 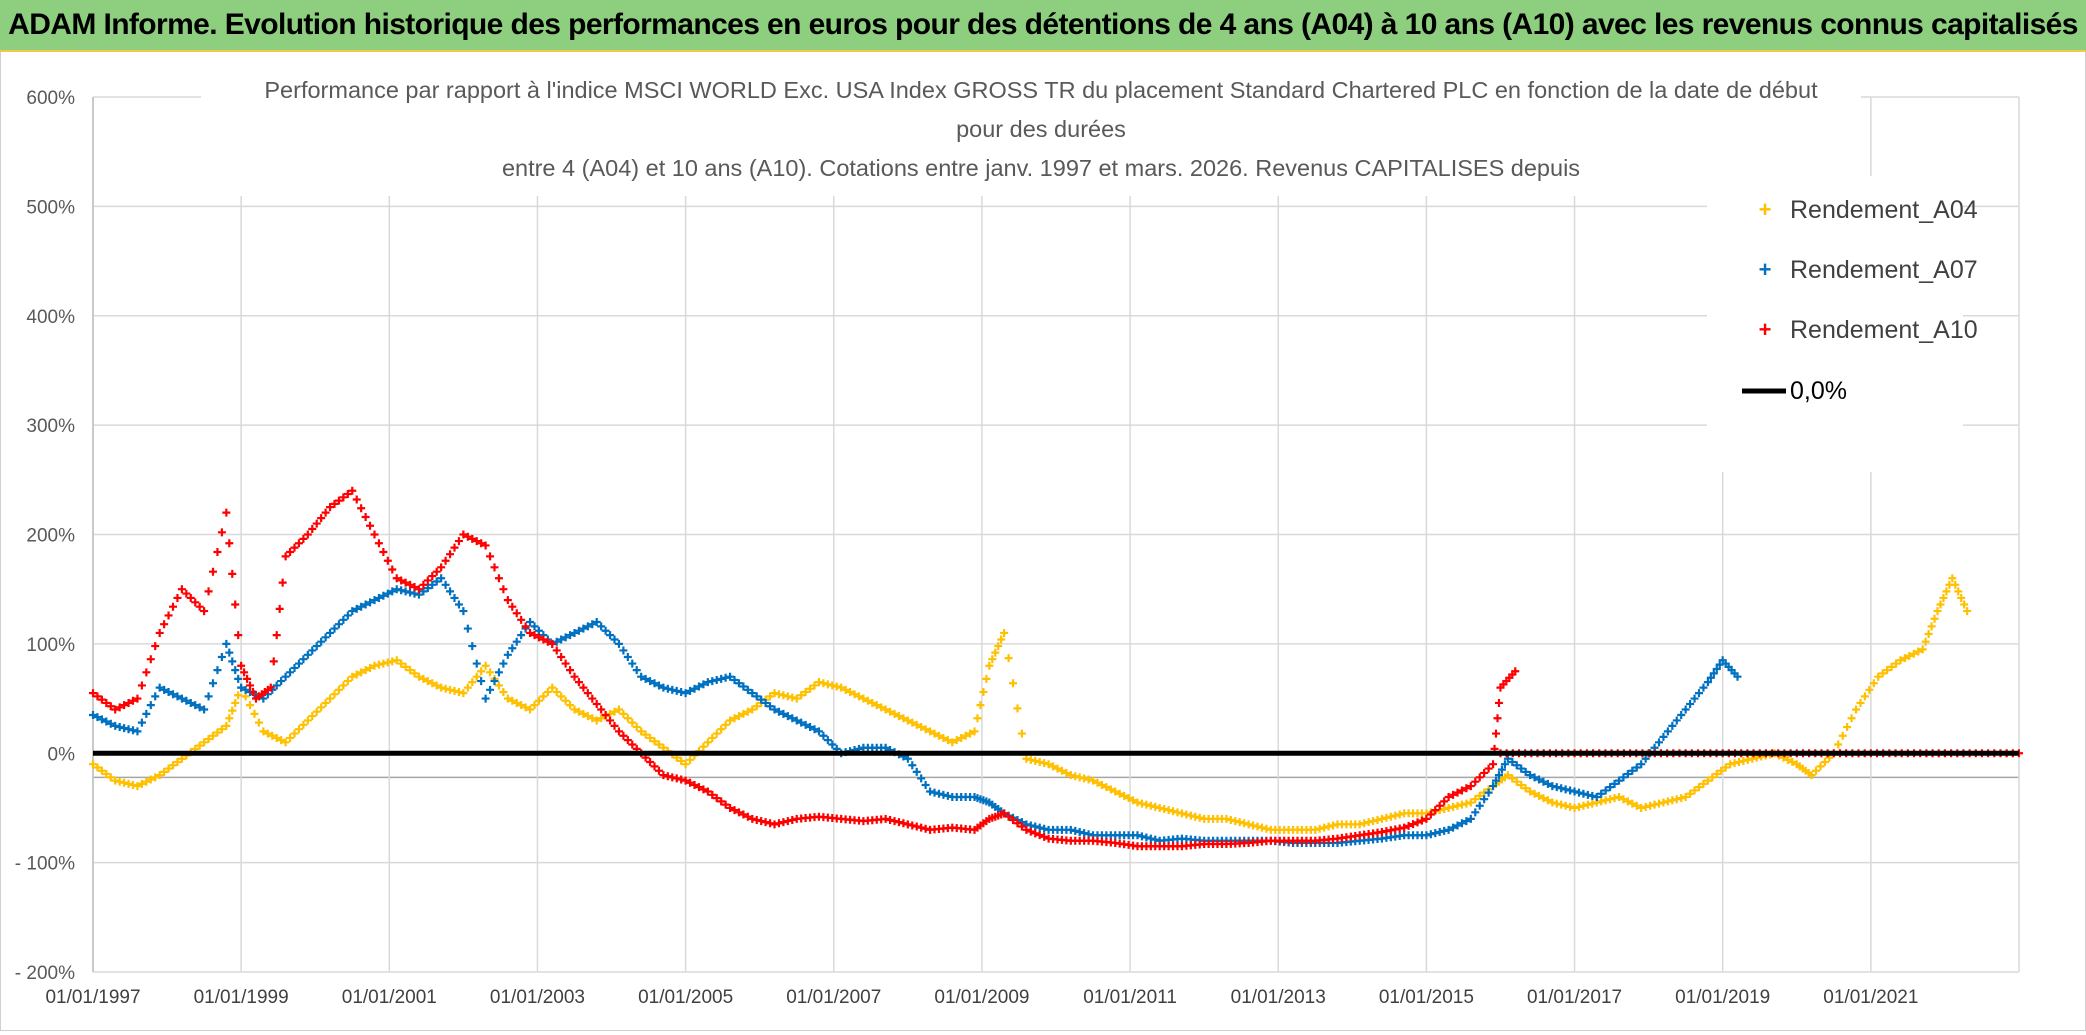 What do you see at coordinates (1868, 210) in the screenshot?
I see `legend-item-a04: + Rendement_A04` at bounding box center [1868, 210].